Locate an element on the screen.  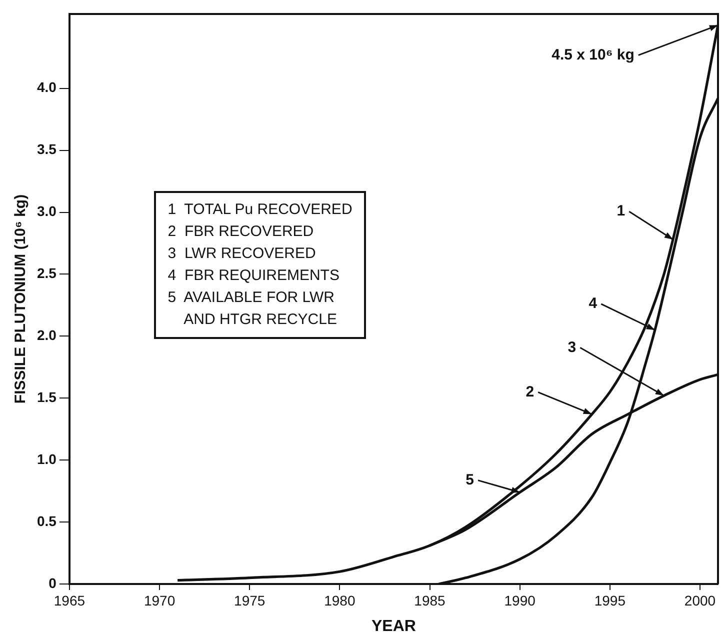
annotation: 1 TOTAL Pu RECOVERED is located at coordinates (260, 210).